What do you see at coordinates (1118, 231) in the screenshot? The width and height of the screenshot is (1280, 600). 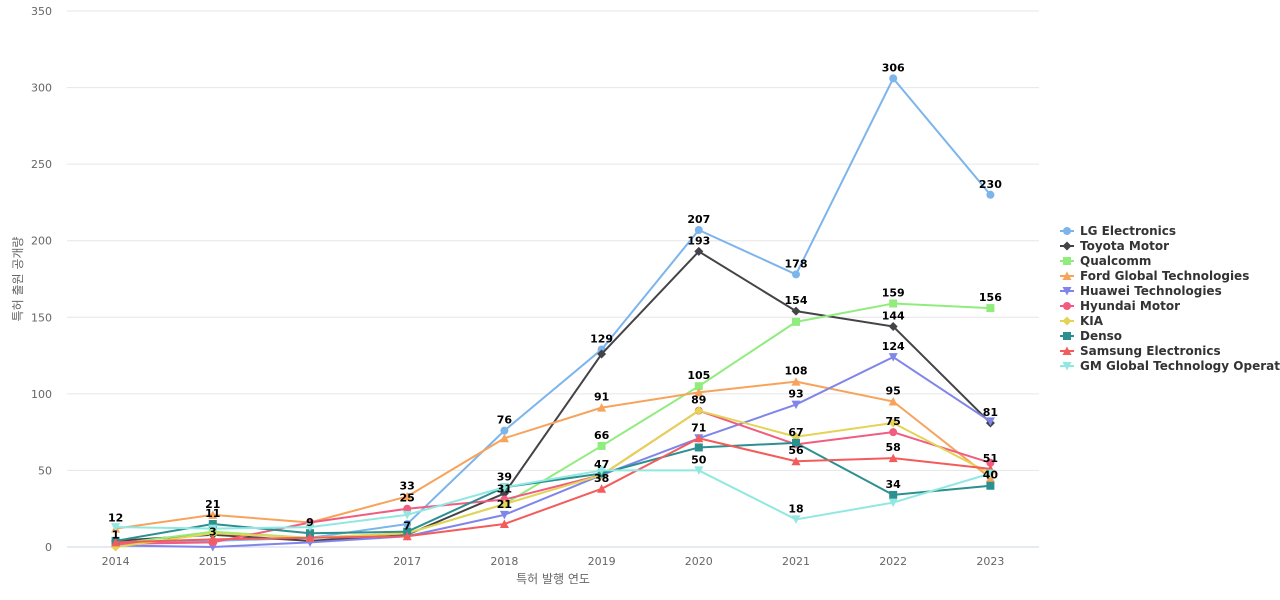 I see `legend-item: LG Electronics` at bounding box center [1118, 231].